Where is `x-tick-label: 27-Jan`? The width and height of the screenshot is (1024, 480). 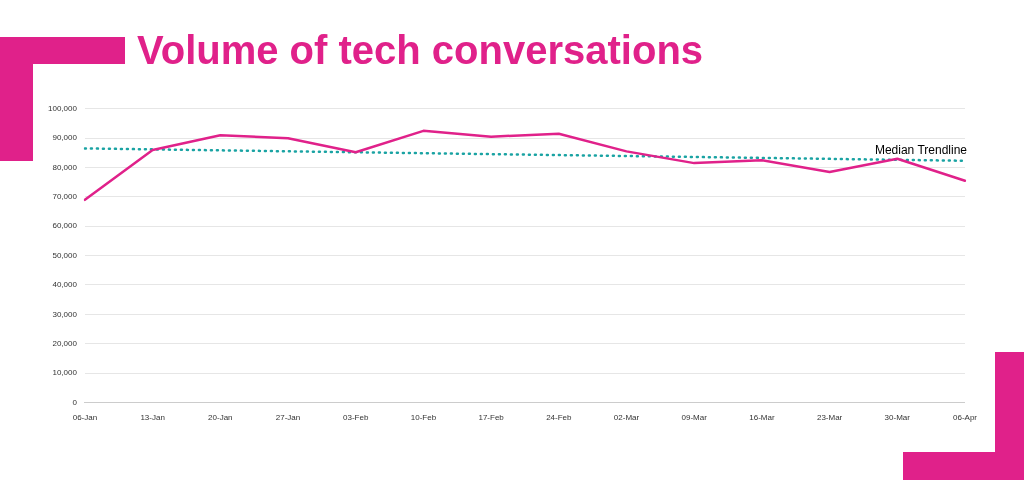
x-tick-label: 27-Jan is located at coordinates (288, 418).